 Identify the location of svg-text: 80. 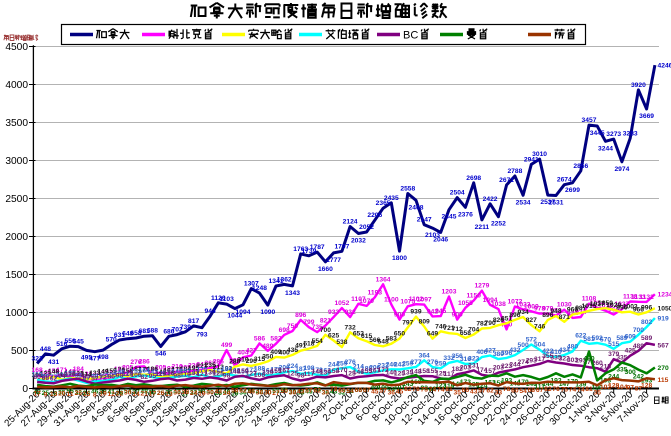
(37, 377).